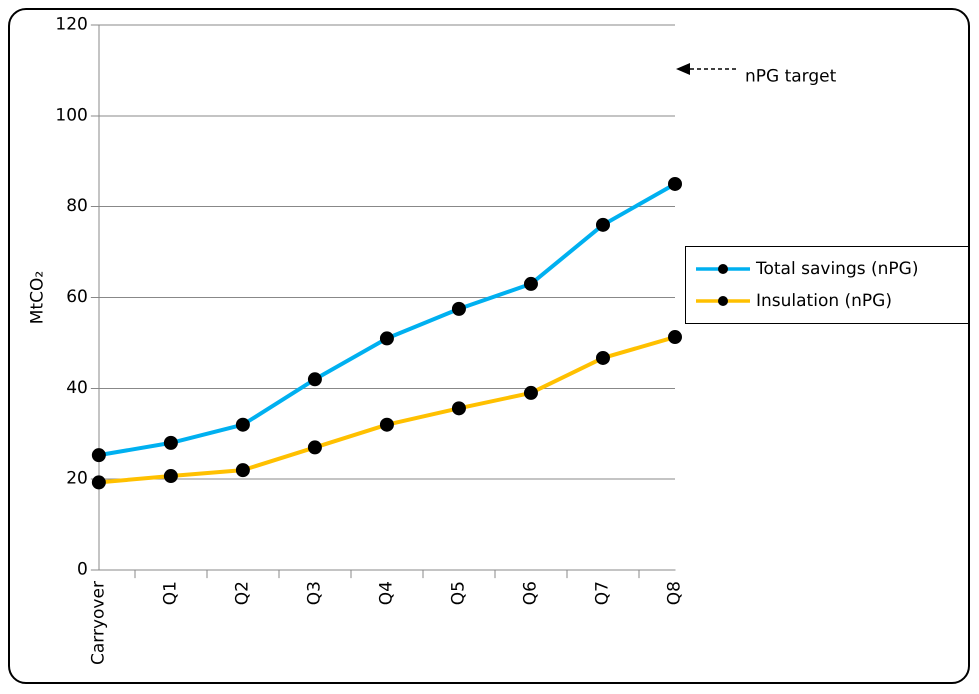  Describe the element at coordinates (77, 296) in the screenshot. I see `y-tick-label: 60` at that location.